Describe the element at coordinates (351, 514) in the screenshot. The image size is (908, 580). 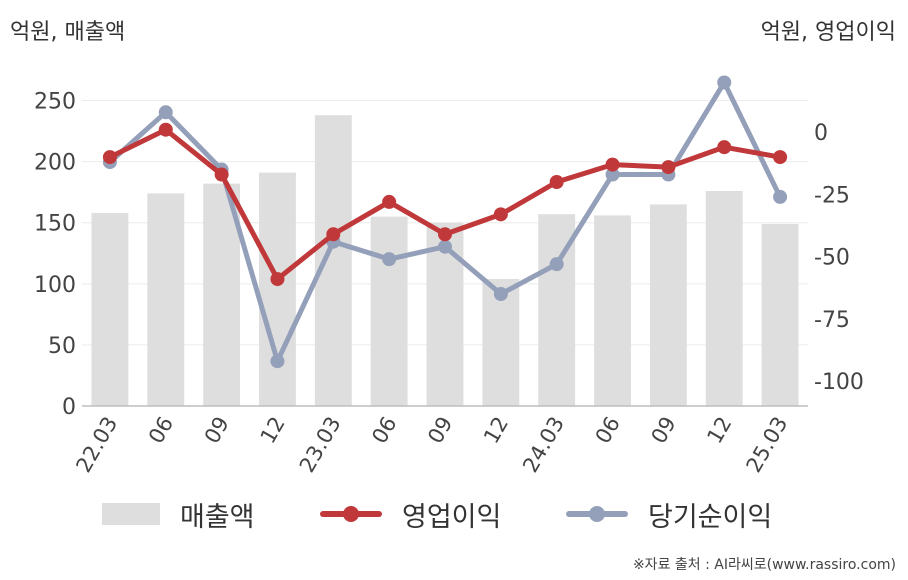
I see `legend-swatch-operating` at that location.